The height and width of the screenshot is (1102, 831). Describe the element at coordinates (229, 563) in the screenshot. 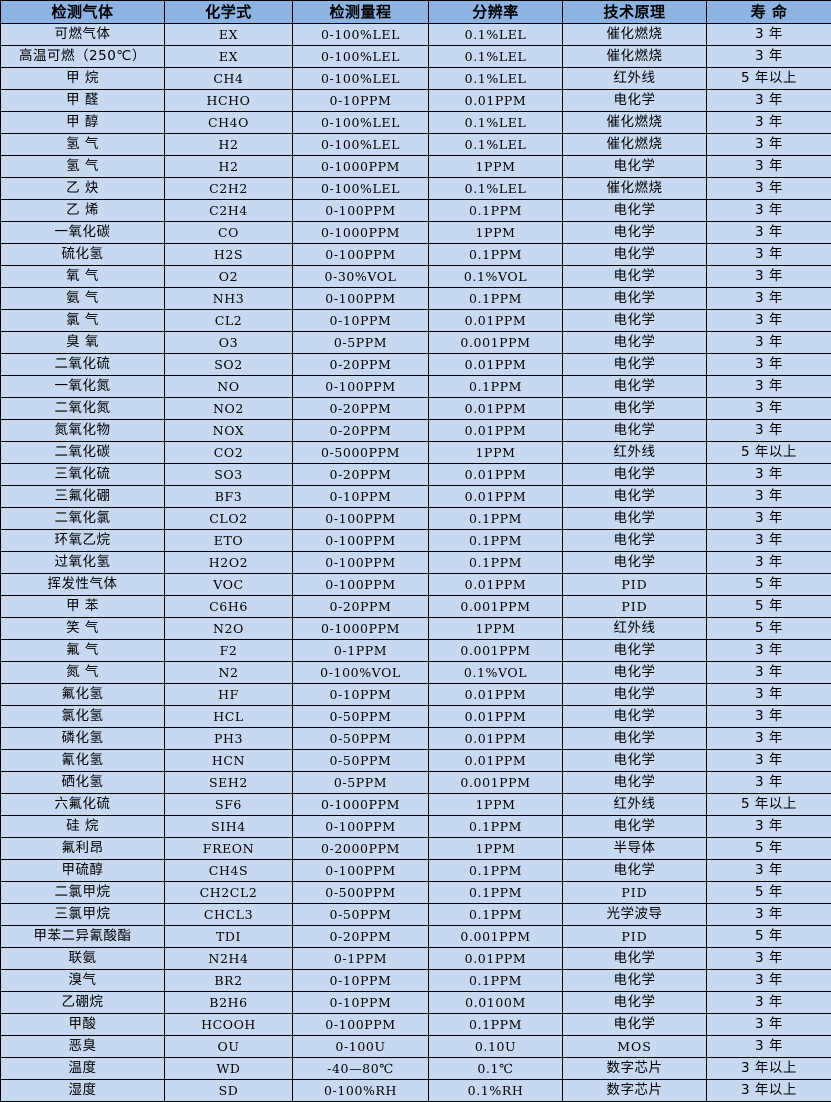

I see `cell-chemical-formula: H2O2` at that location.